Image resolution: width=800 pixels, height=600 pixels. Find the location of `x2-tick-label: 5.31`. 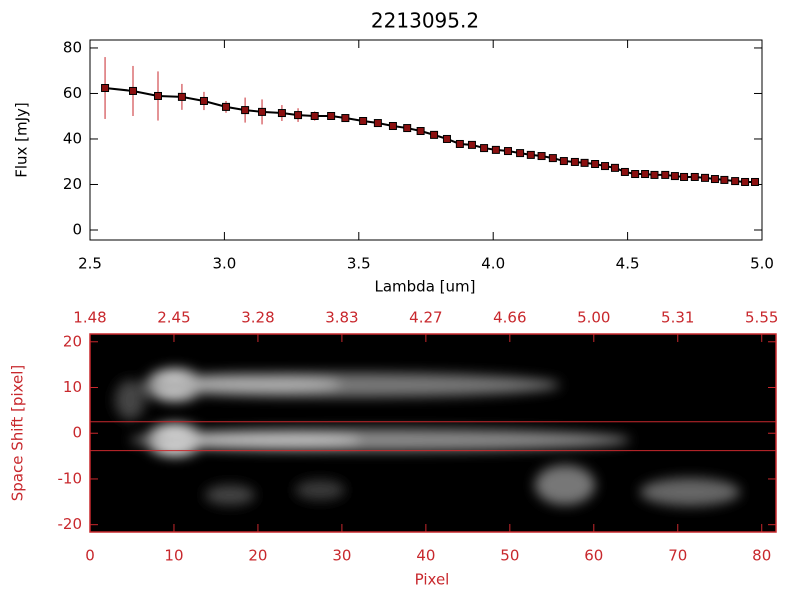

x2-tick-label: 5.31 is located at coordinates (677, 318).